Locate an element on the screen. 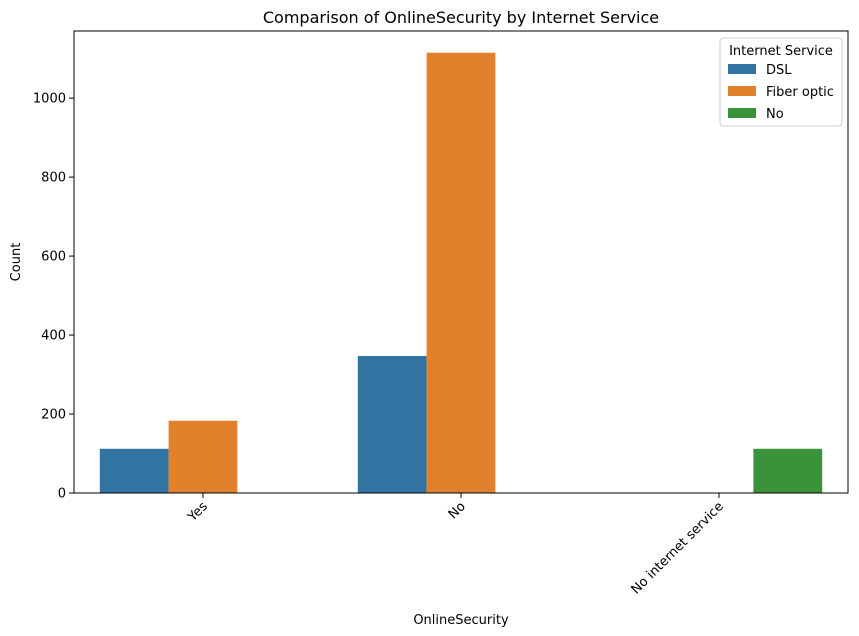 The image size is (859, 636). legend: Internet Service DSL Fiber optic No is located at coordinates (781, 82).